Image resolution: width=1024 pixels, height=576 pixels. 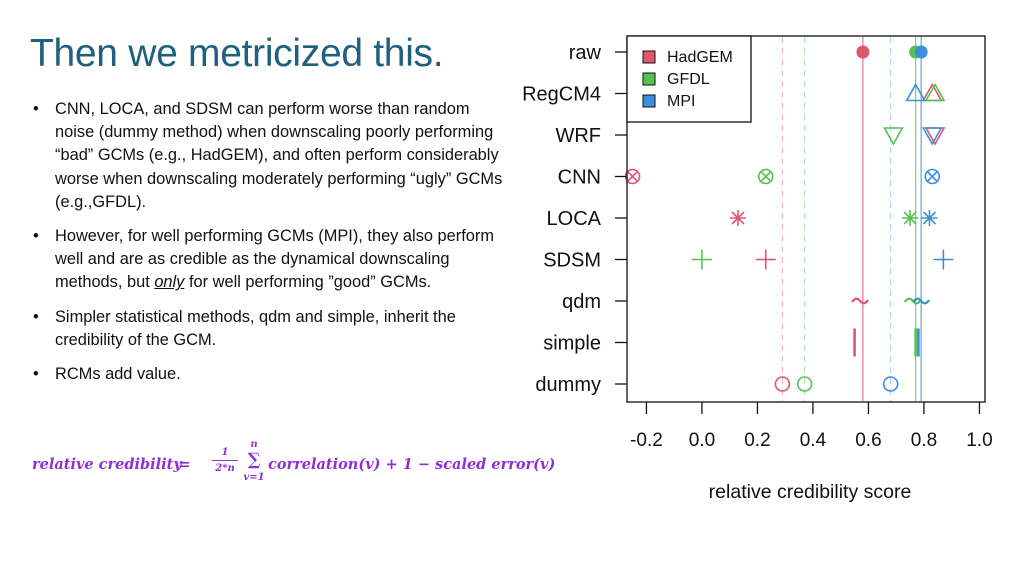 What do you see at coordinates (810, 492) in the screenshot?
I see `x-axis-title: relative credibility score` at bounding box center [810, 492].